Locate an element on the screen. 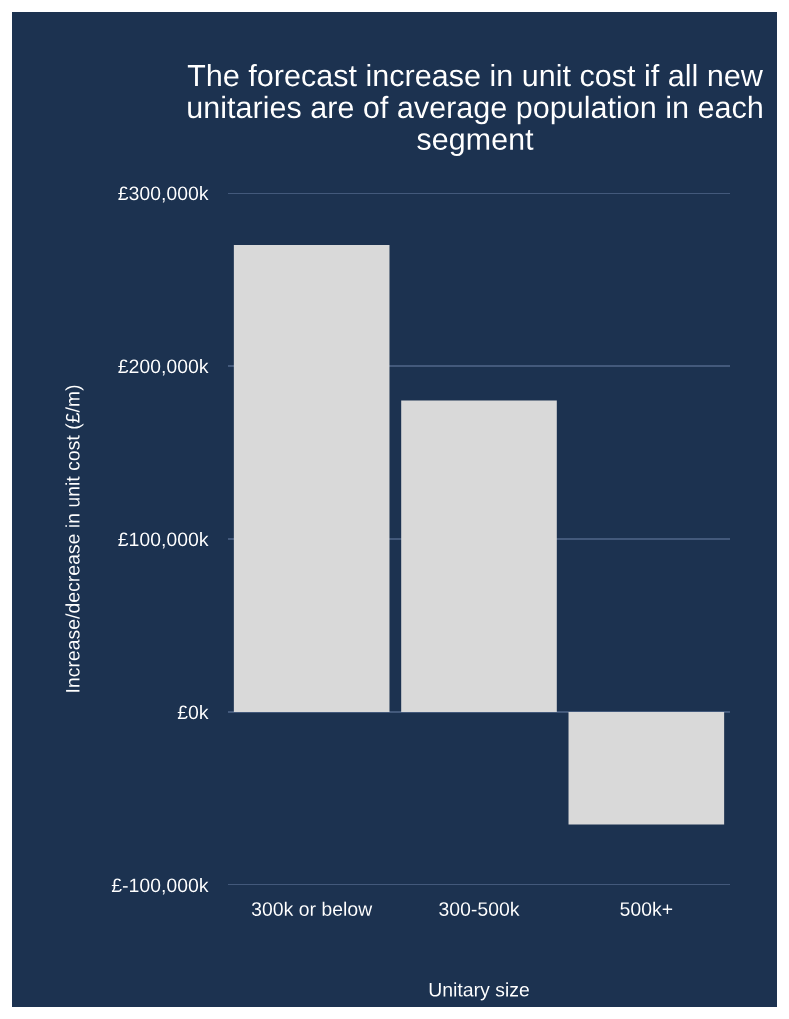 This screenshot has width=789, height=1019. y-tick-label: £100,000k is located at coordinates (163, 540).